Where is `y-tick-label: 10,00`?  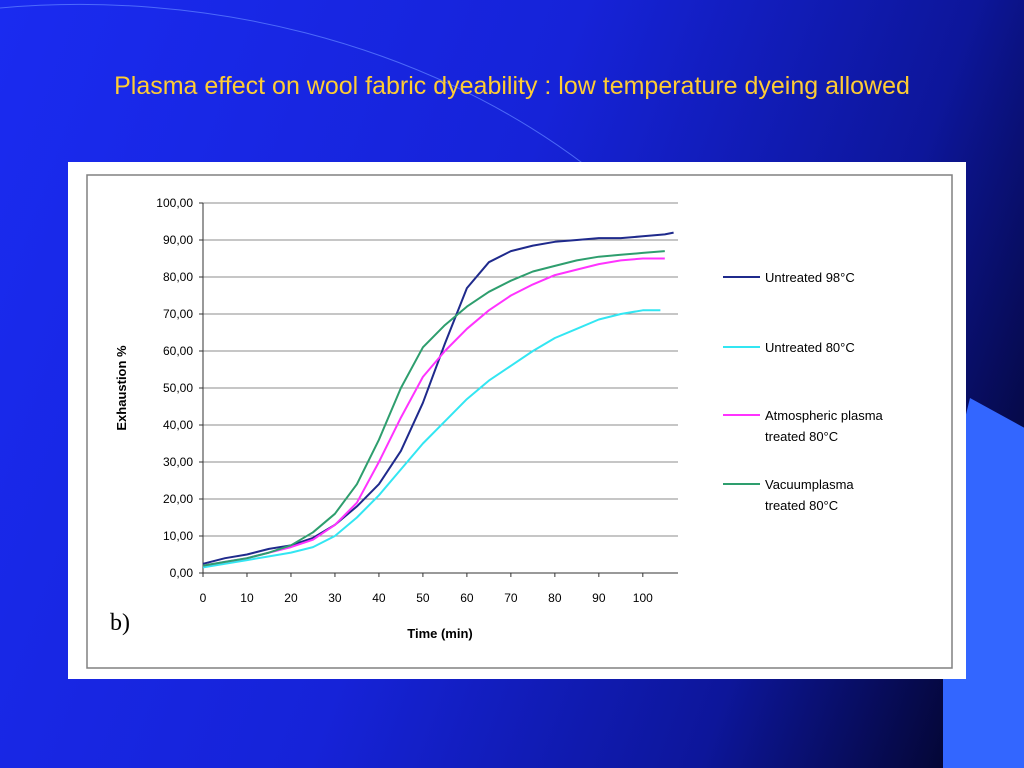
y-tick-label: 10,00 is located at coordinates (178, 536).